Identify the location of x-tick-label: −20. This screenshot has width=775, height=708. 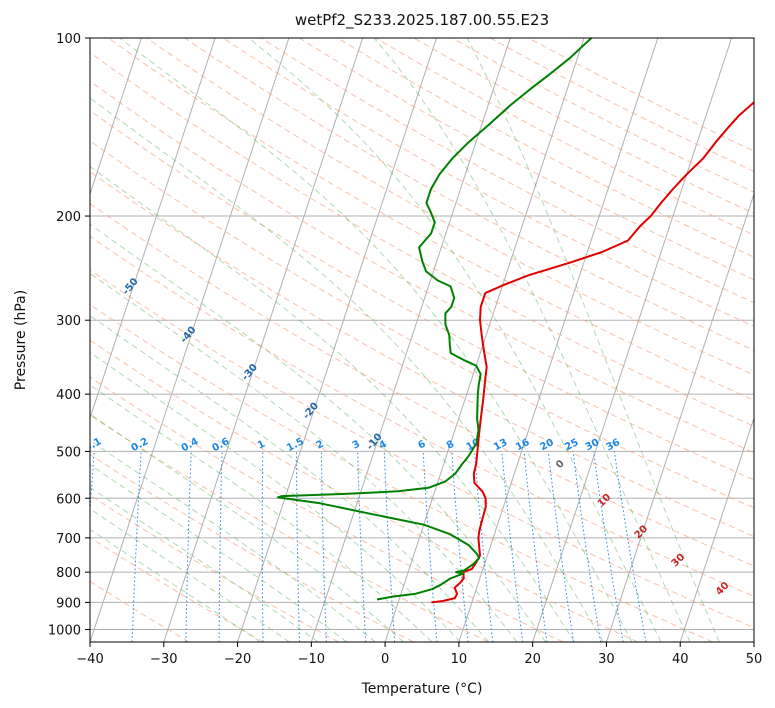
(237, 659).